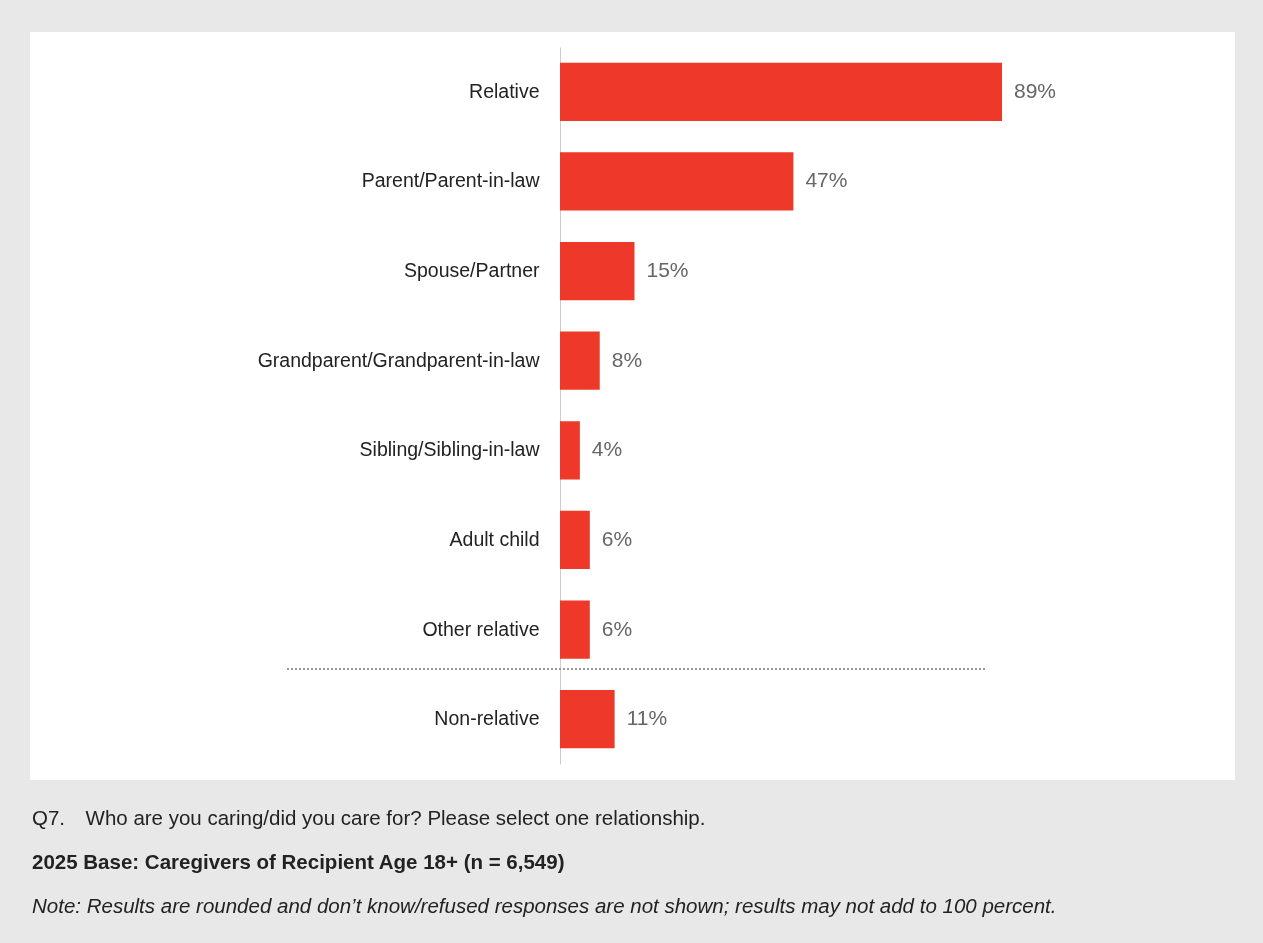 The width and height of the screenshot is (1263, 943). What do you see at coordinates (399, 359) in the screenshot?
I see `y-tick-label: Grandparent/Grandparent-in-law` at bounding box center [399, 359].